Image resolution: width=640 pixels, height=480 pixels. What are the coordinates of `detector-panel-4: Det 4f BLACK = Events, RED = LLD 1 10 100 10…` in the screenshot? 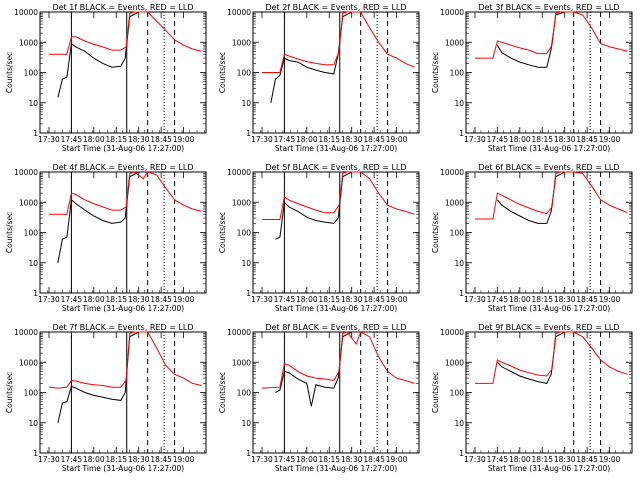 It's located at (106, 238).